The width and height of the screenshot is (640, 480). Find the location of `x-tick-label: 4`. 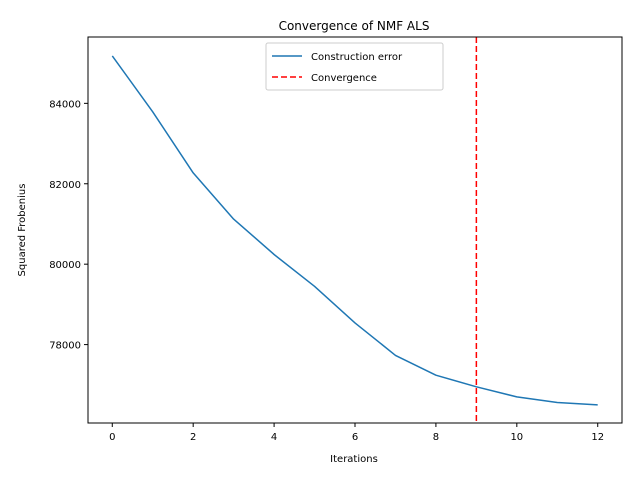

x-tick-label: 4 is located at coordinates (274, 437).